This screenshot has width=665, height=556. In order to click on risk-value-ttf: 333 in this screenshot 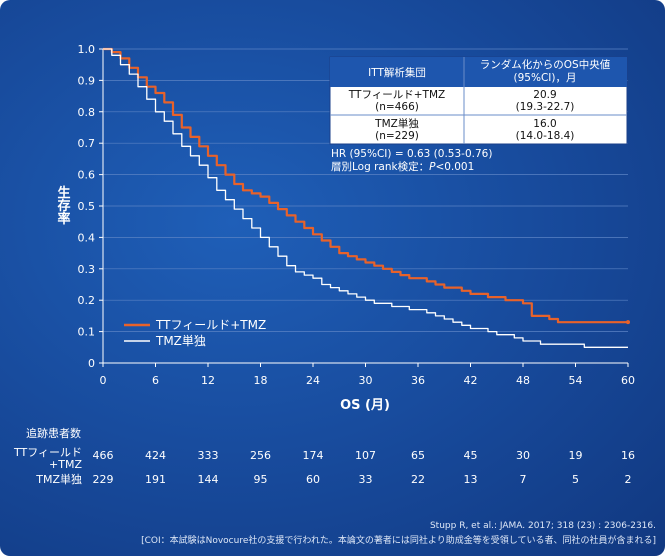, I will do `click(208, 455)`.